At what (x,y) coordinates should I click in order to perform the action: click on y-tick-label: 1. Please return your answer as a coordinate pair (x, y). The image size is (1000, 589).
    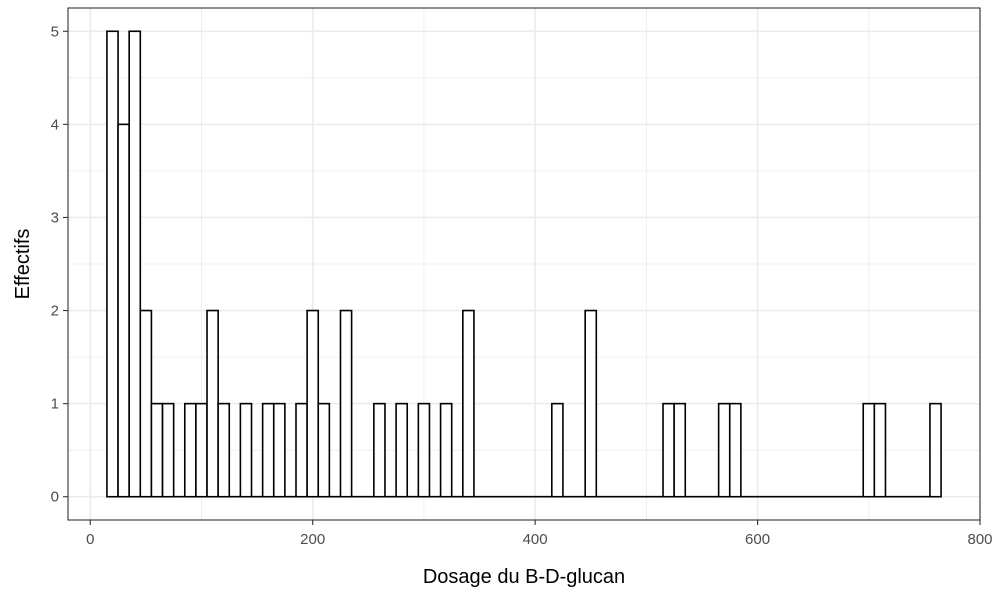
    Looking at the image, I should click on (55, 404).